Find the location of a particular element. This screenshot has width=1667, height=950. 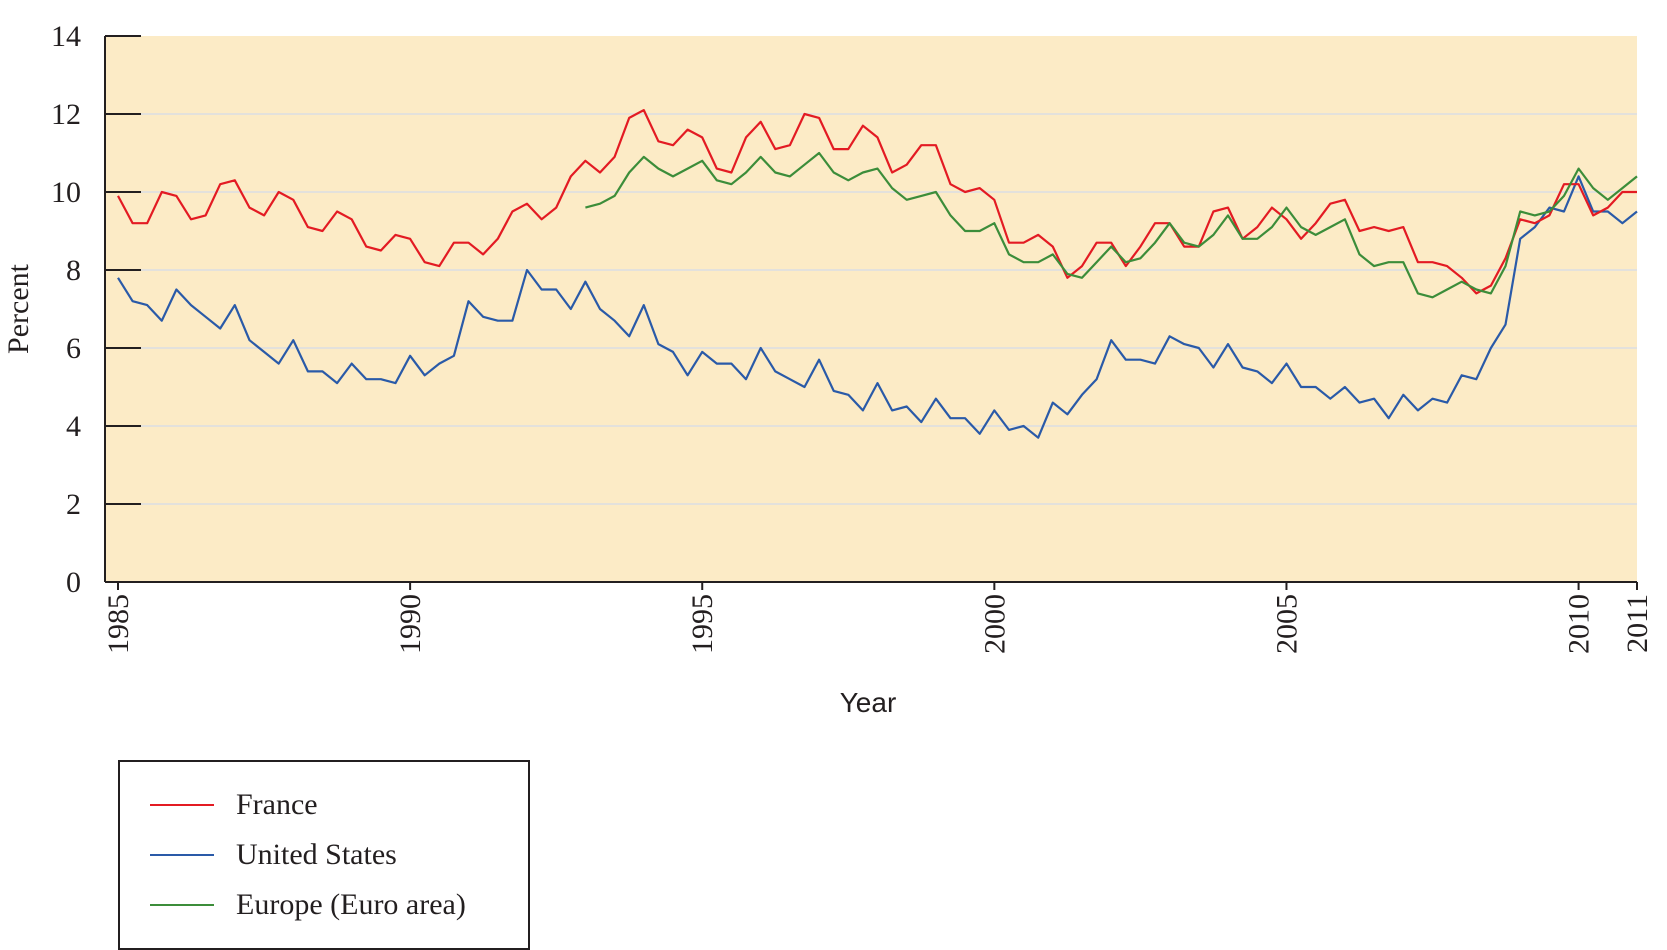

x-tick-label-1985: 1985 is located at coordinates (118, 624).